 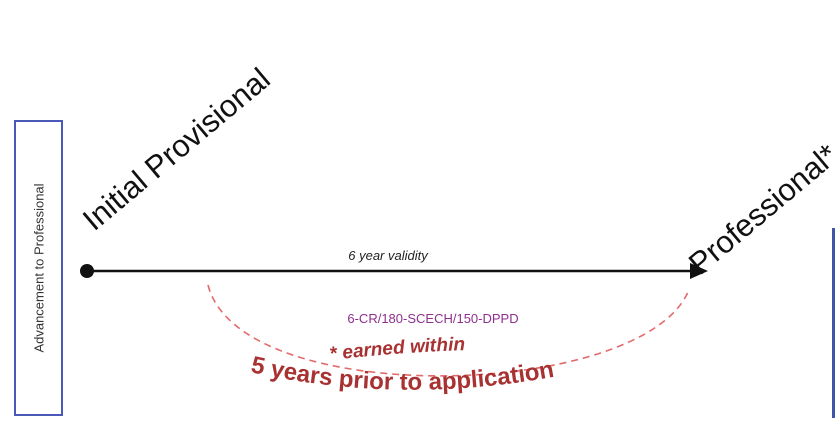 What do you see at coordinates (448, 330) in the screenshot?
I see `dashed-arc` at bounding box center [448, 330].